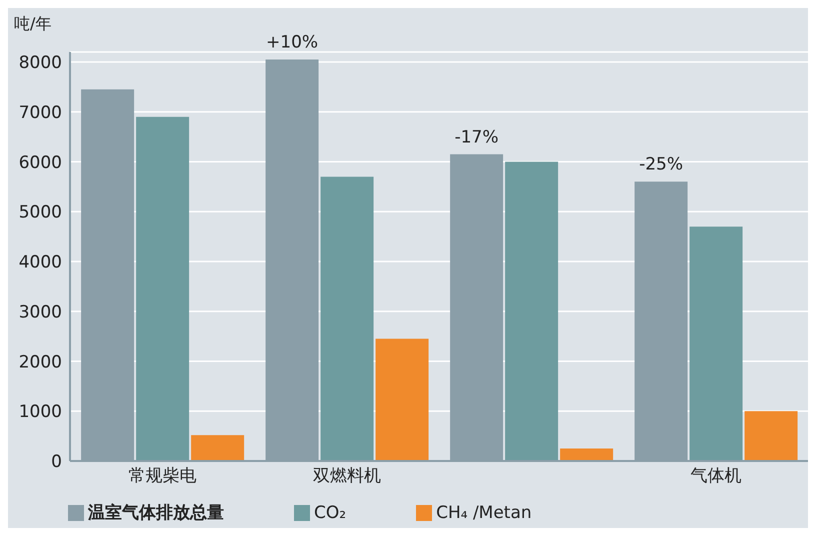  I want to click on annotation: -17%, so click(476, 137).